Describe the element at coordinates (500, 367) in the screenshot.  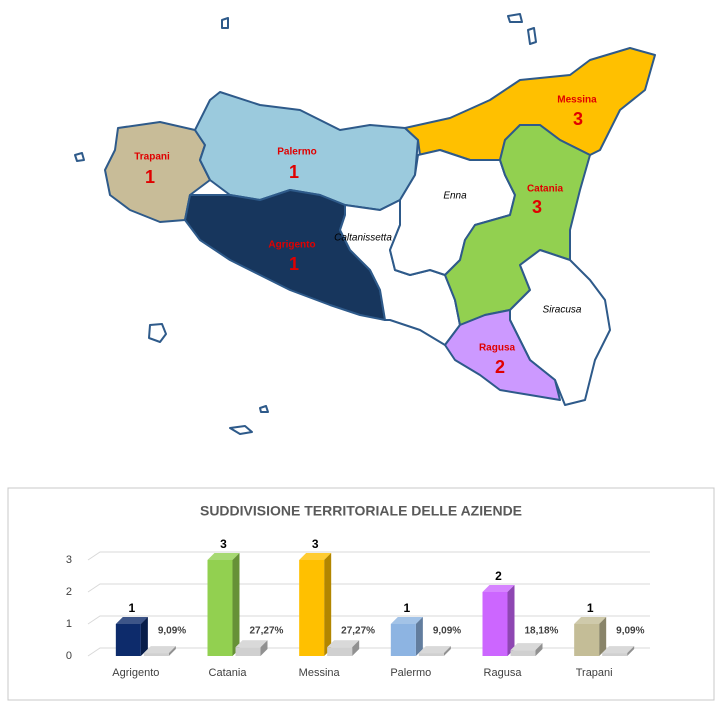
I see `region-count: 2` at that location.